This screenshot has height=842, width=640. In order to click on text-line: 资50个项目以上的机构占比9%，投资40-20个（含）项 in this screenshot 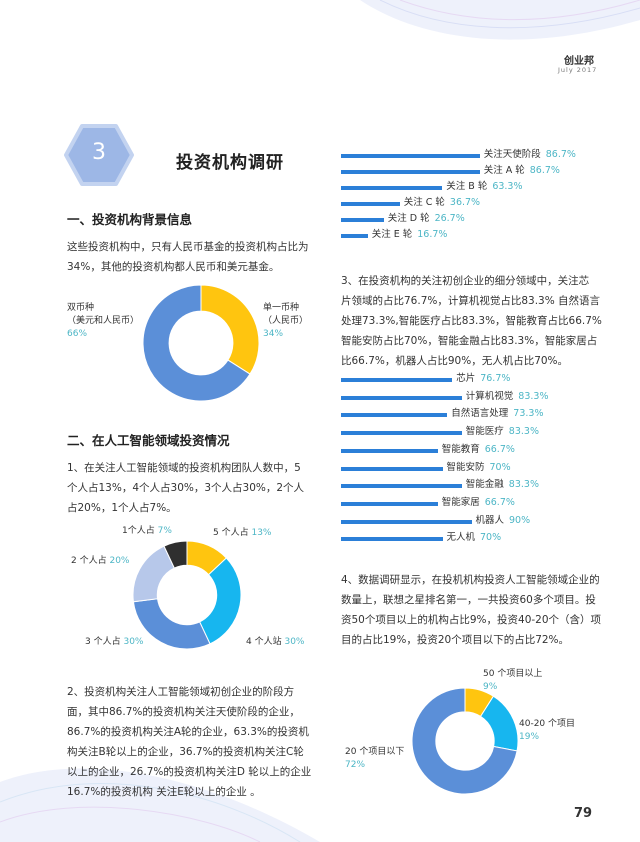, I will do `click(471, 620)`.